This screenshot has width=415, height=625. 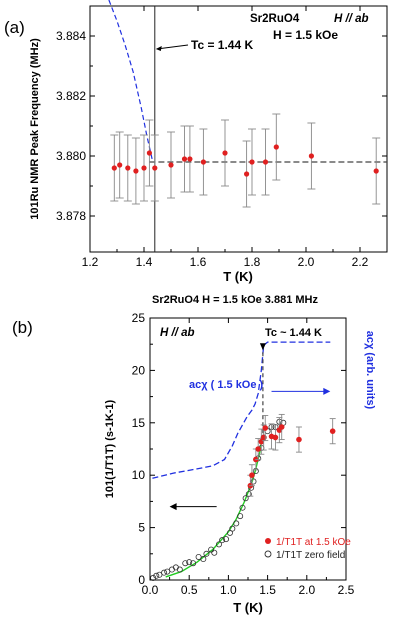 I want to click on panel-a-field-dir: H // ab, so click(x=351, y=19).